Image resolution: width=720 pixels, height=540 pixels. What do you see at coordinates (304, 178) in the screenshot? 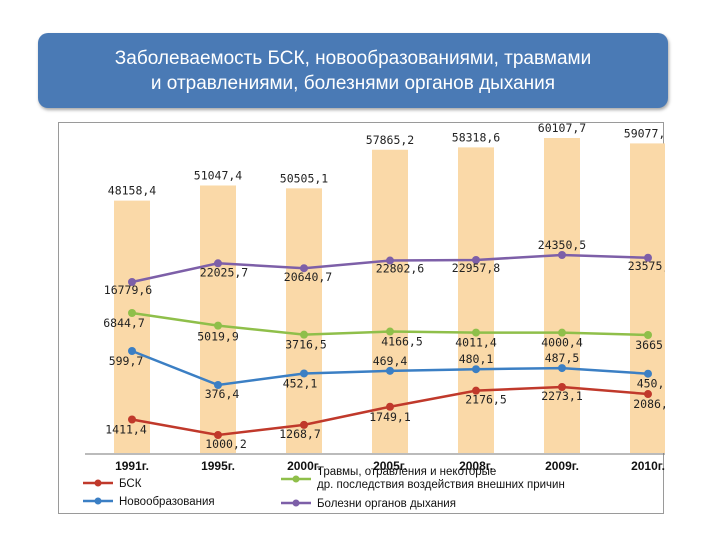
I see `bar-value-label: 50505,1` at bounding box center [304, 178].